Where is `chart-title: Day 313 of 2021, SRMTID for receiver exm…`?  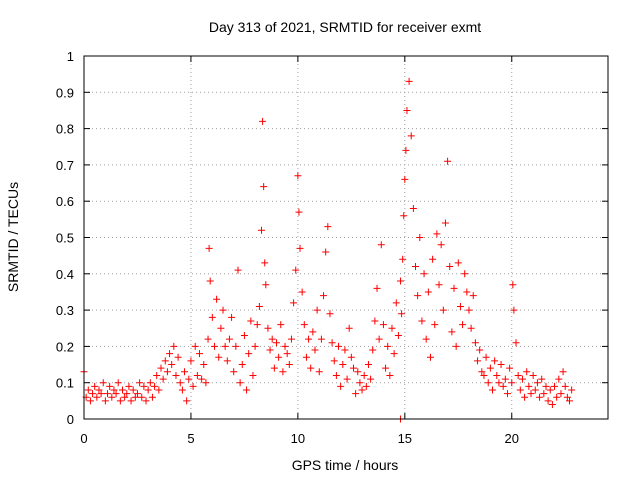 chart-title: Day 313 of 2021, SRMTID for receiver exm… is located at coordinates (345, 27).